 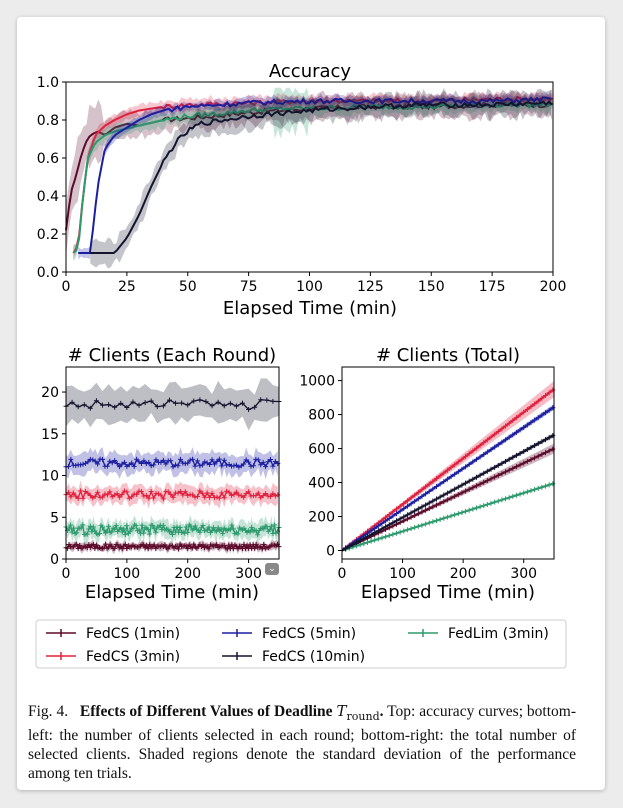 What do you see at coordinates (342, 574) in the screenshot?
I see `clients-total-xtick-label: 0` at bounding box center [342, 574].